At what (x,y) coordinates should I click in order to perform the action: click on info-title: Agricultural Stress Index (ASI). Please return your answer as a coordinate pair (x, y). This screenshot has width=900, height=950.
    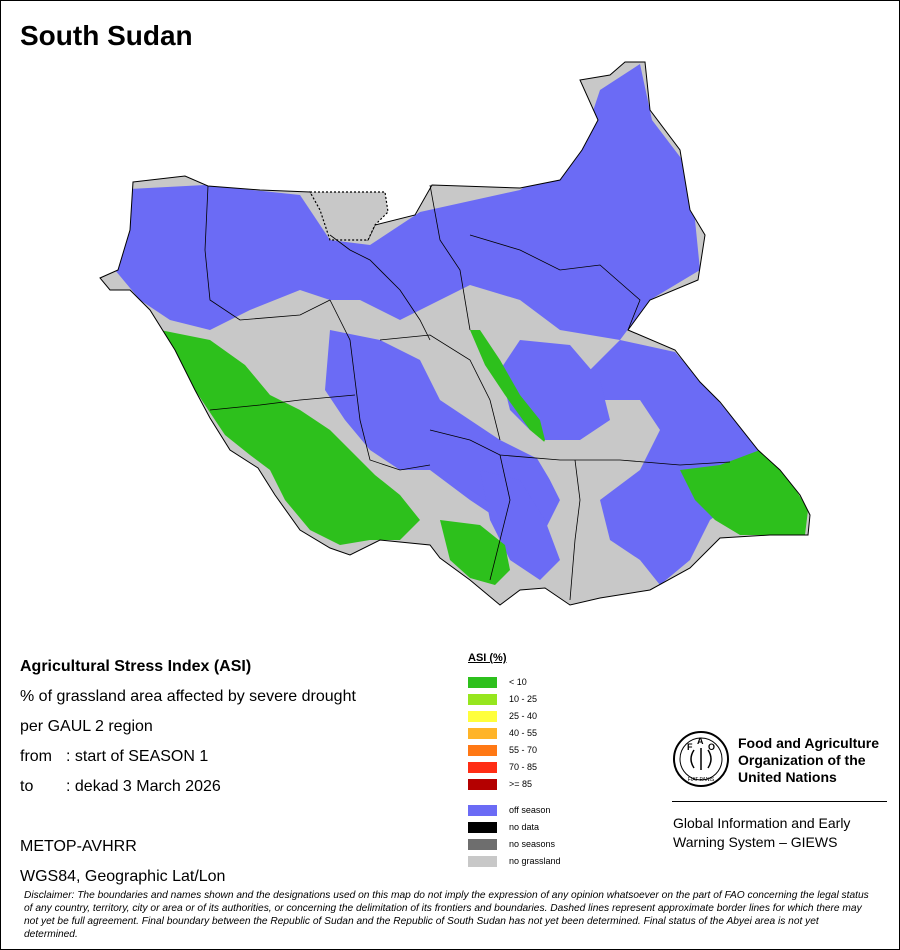
    Looking at the image, I should click on (136, 666).